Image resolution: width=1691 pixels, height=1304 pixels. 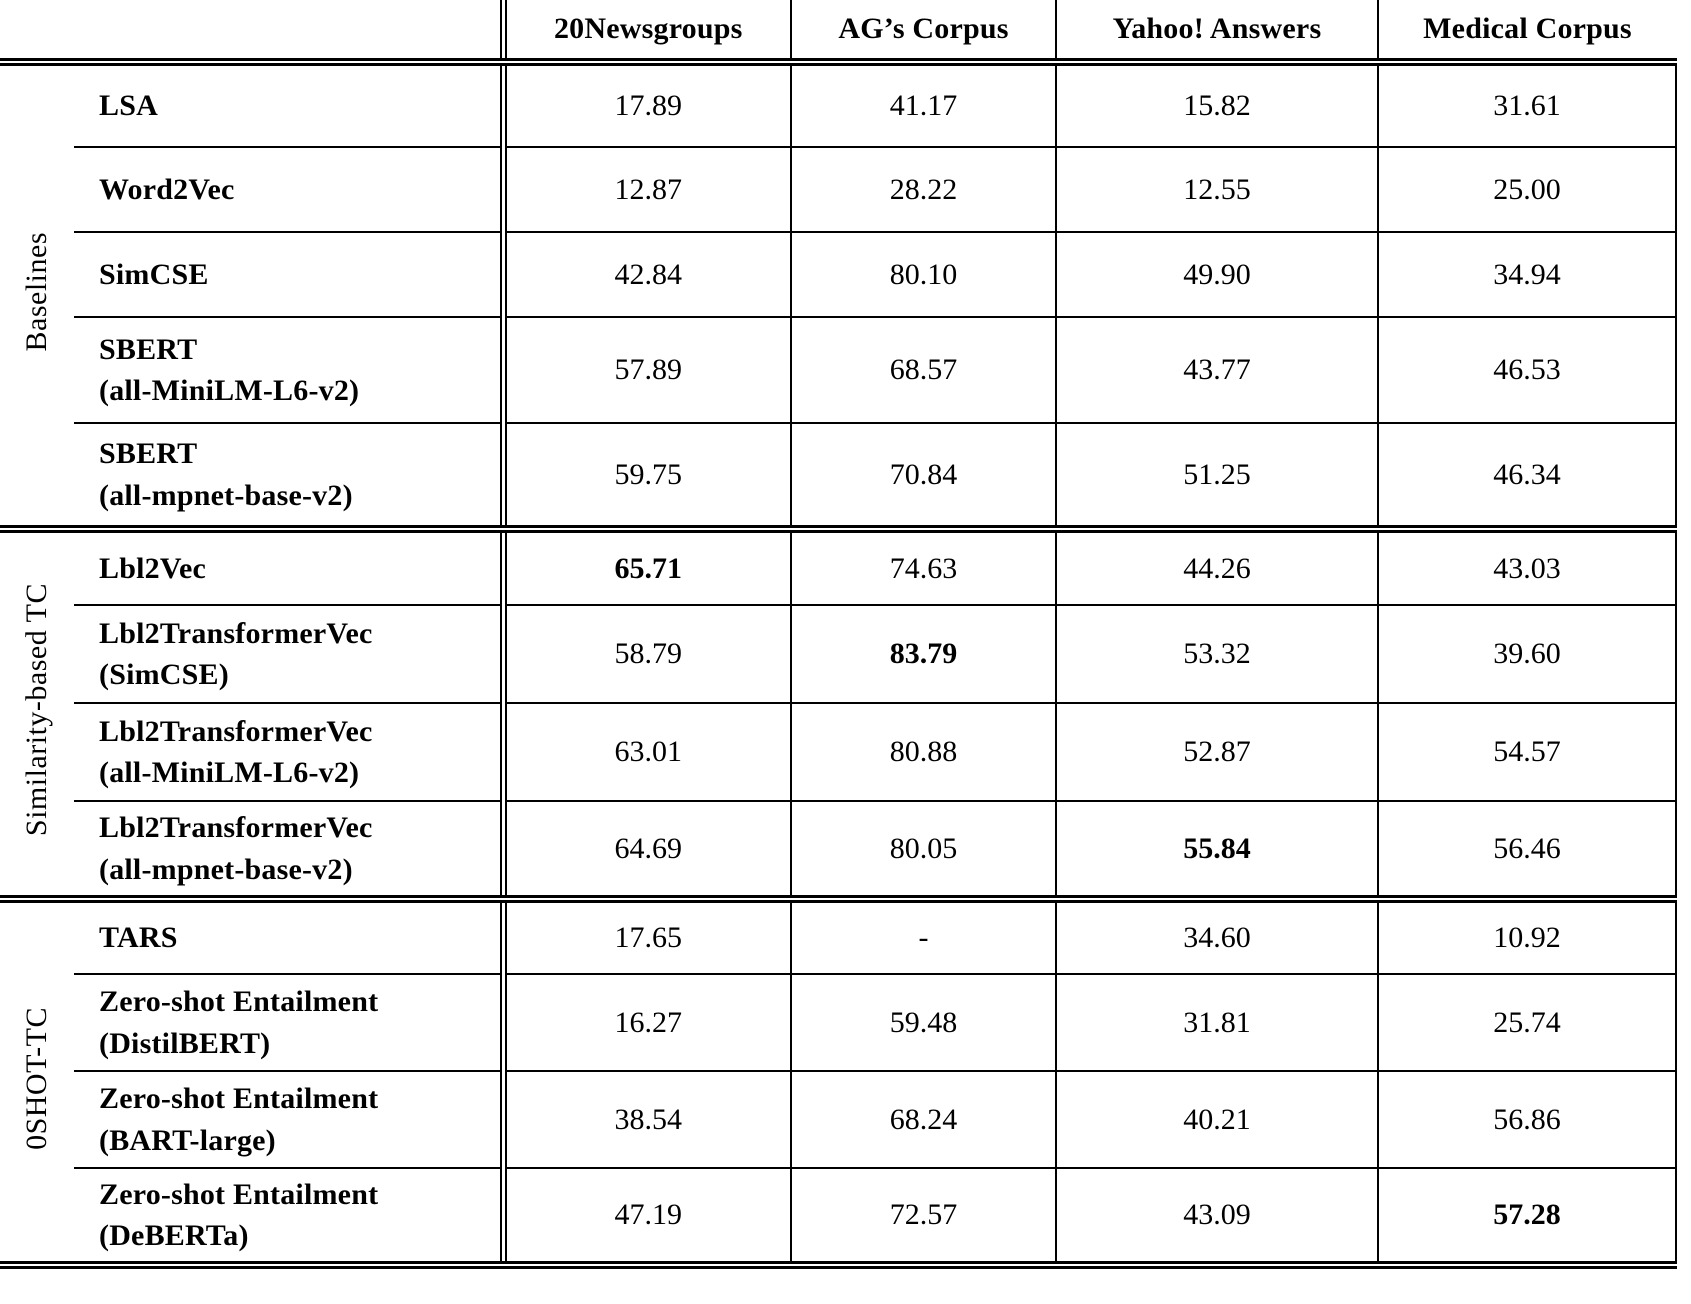 I want to click on metric-value: 83.79, so click(x=924, y=653).